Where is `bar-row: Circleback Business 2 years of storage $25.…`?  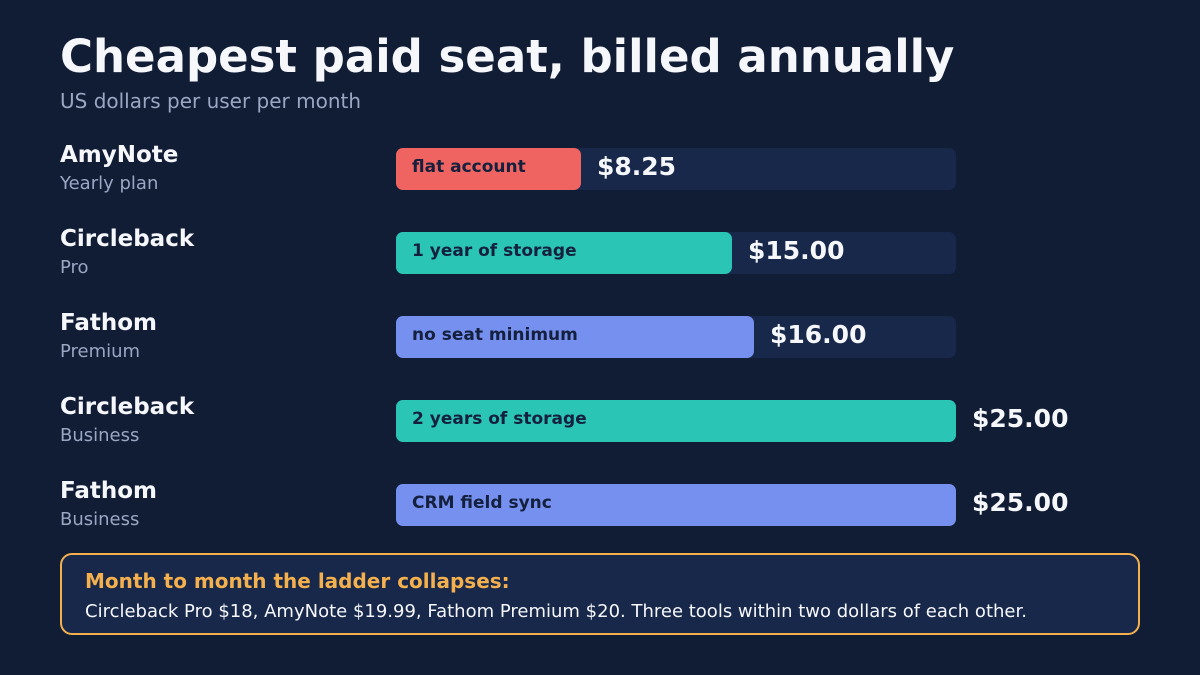
bar-row: Circleback Business 2 years of storage $25.… is located at coordinates (600, 427).